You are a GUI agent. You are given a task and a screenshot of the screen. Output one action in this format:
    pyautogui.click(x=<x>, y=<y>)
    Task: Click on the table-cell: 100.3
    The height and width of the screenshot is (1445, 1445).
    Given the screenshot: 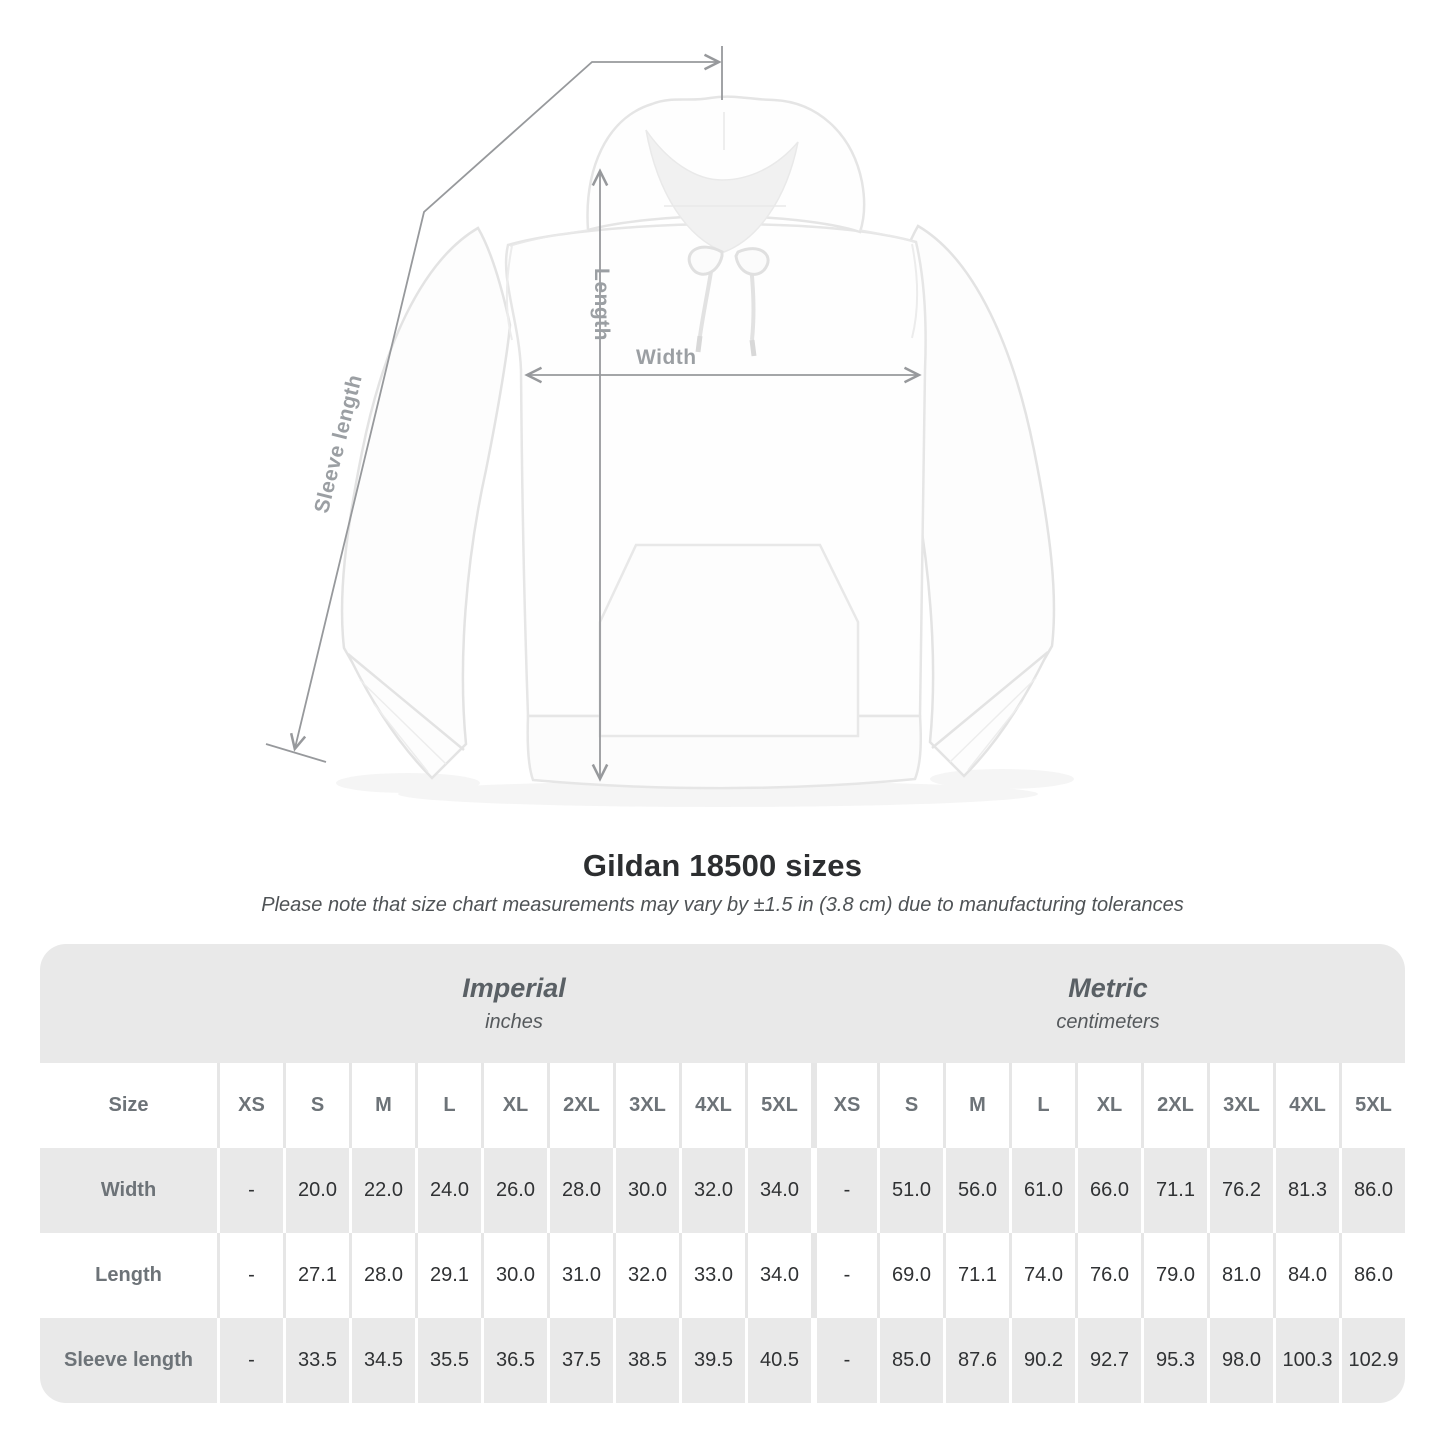 What is the action you would take?
    pyautogui.click(x=1306, y=1360)
    